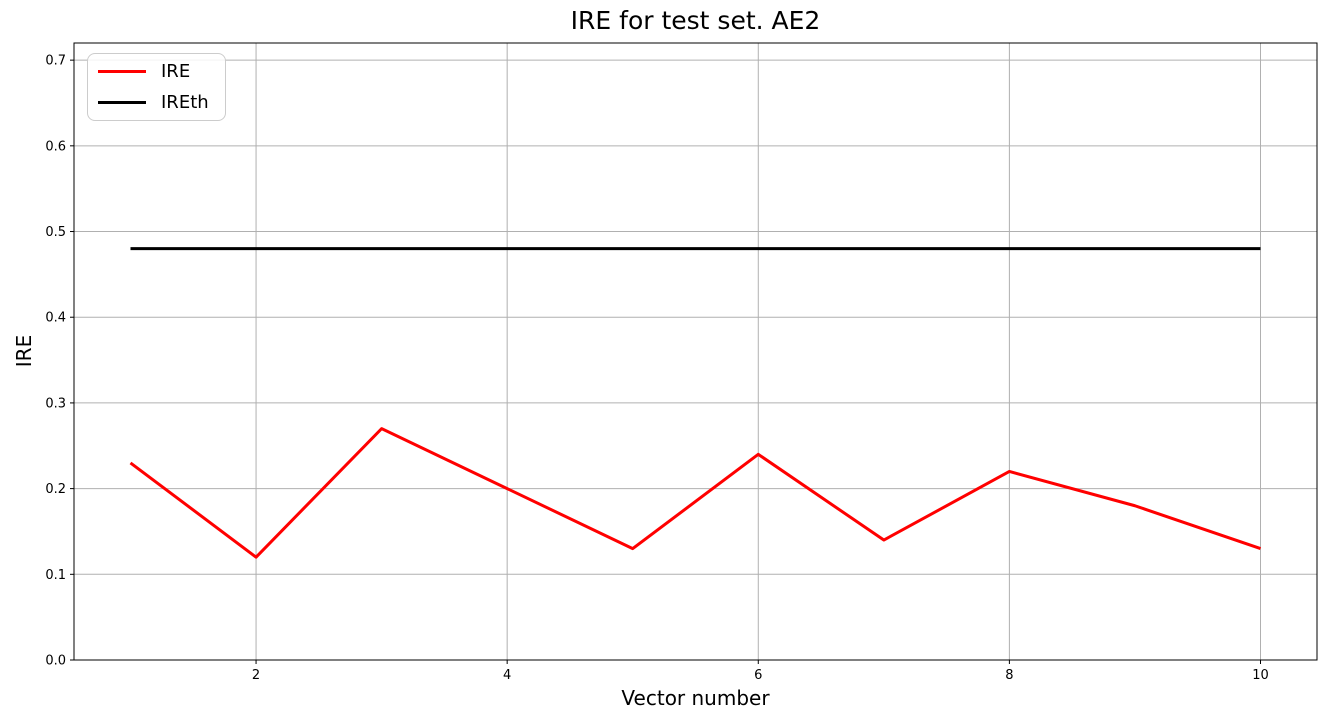 Image resolution: width=1325 pixels, height=727 pixels. I want to click on y-tick-label: 0.0, so click(55, 661).